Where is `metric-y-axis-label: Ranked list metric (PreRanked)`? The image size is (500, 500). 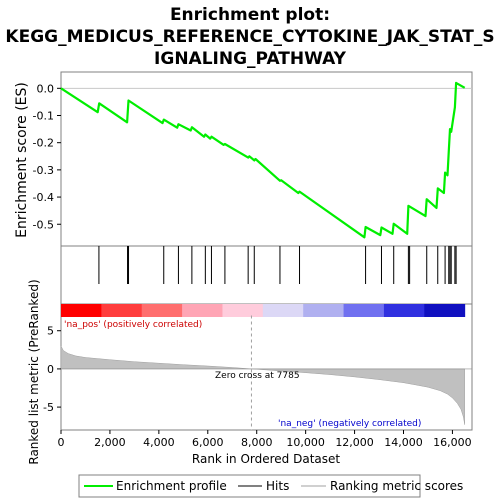
metric-y-axis-label: Ranked list metric (PreRanked) is located at coordinates (34, 371).